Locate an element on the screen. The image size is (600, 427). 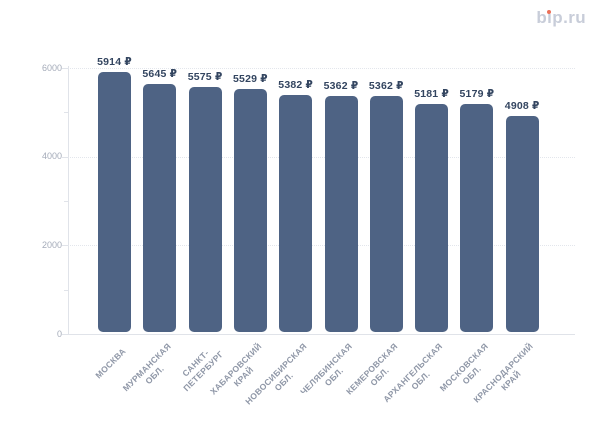
bip-ru-logo: bip.ru is located at coordinates (561, 18).